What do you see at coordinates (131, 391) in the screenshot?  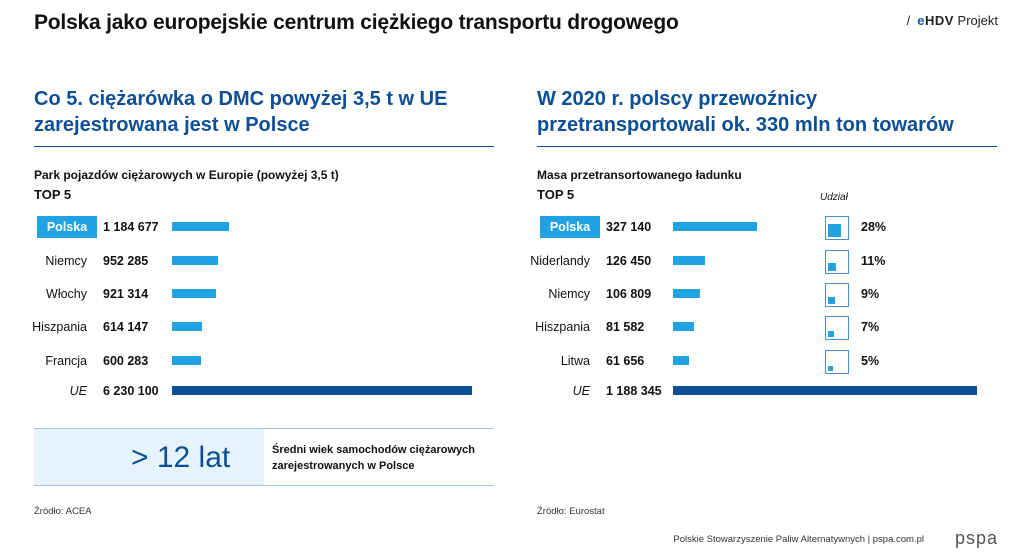 I see `bar-value: 6 230 100` at bounding box center [131, 391].